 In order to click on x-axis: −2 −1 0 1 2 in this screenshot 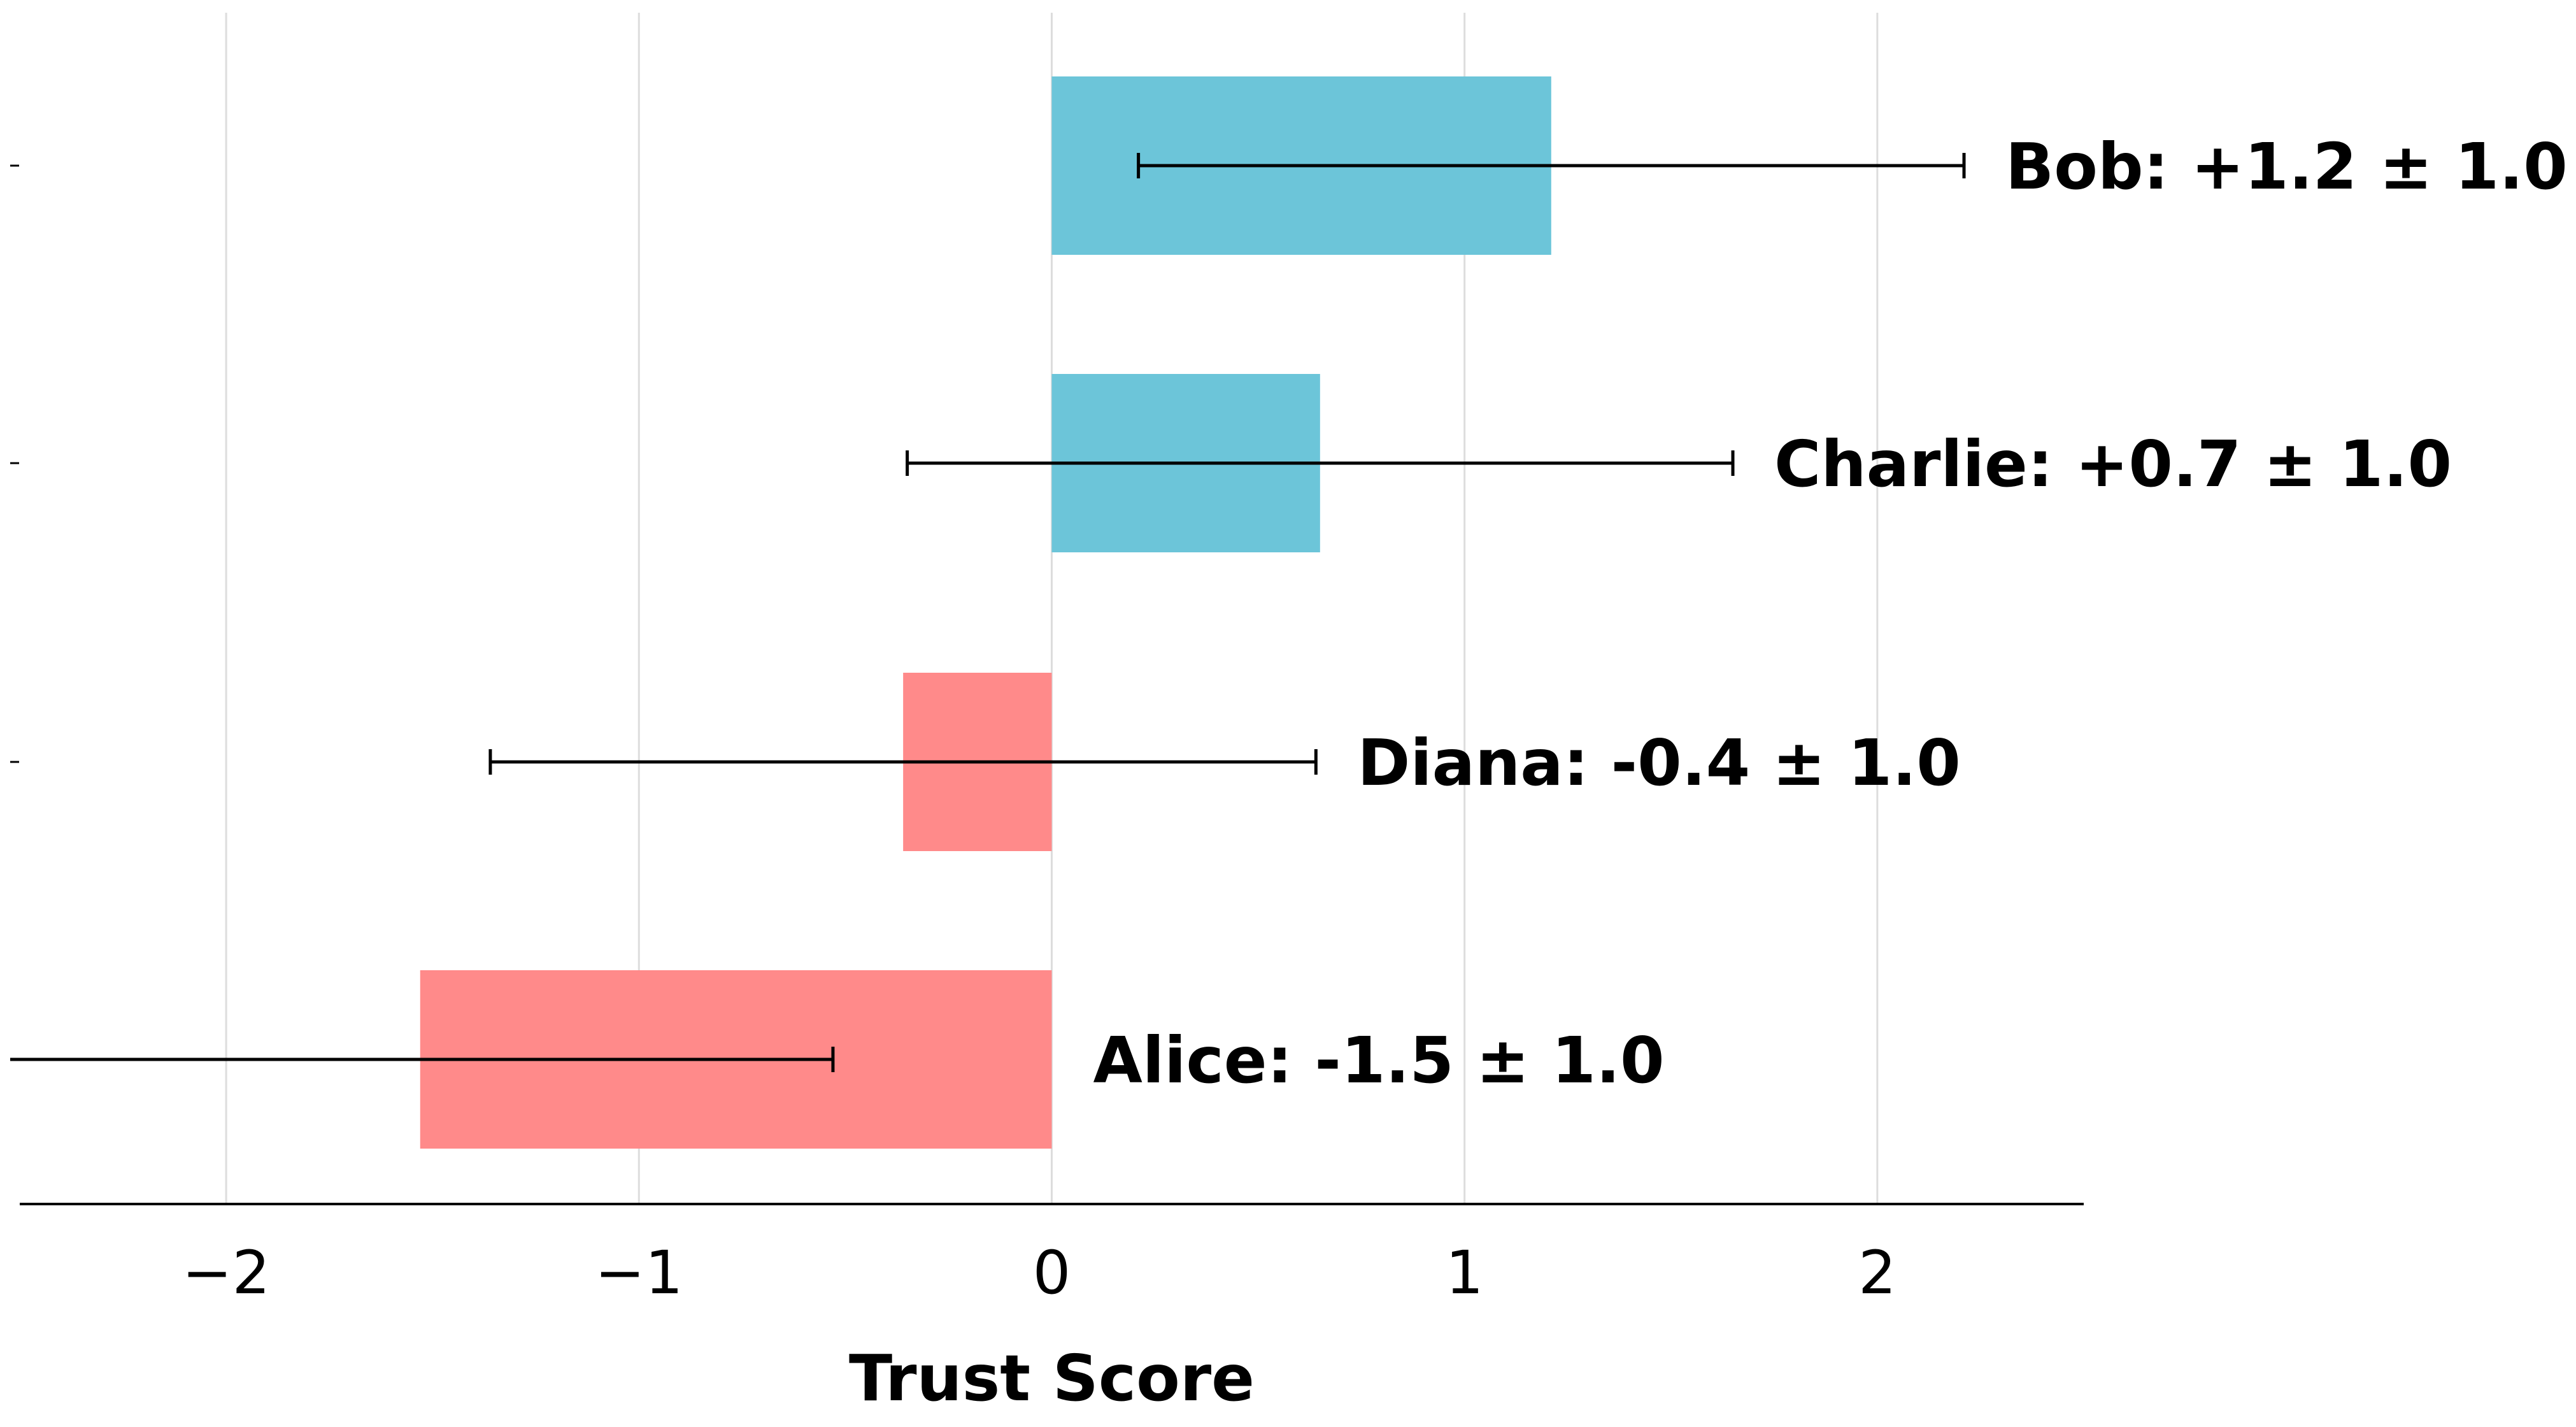, I will do `click(1052, 1255)`.